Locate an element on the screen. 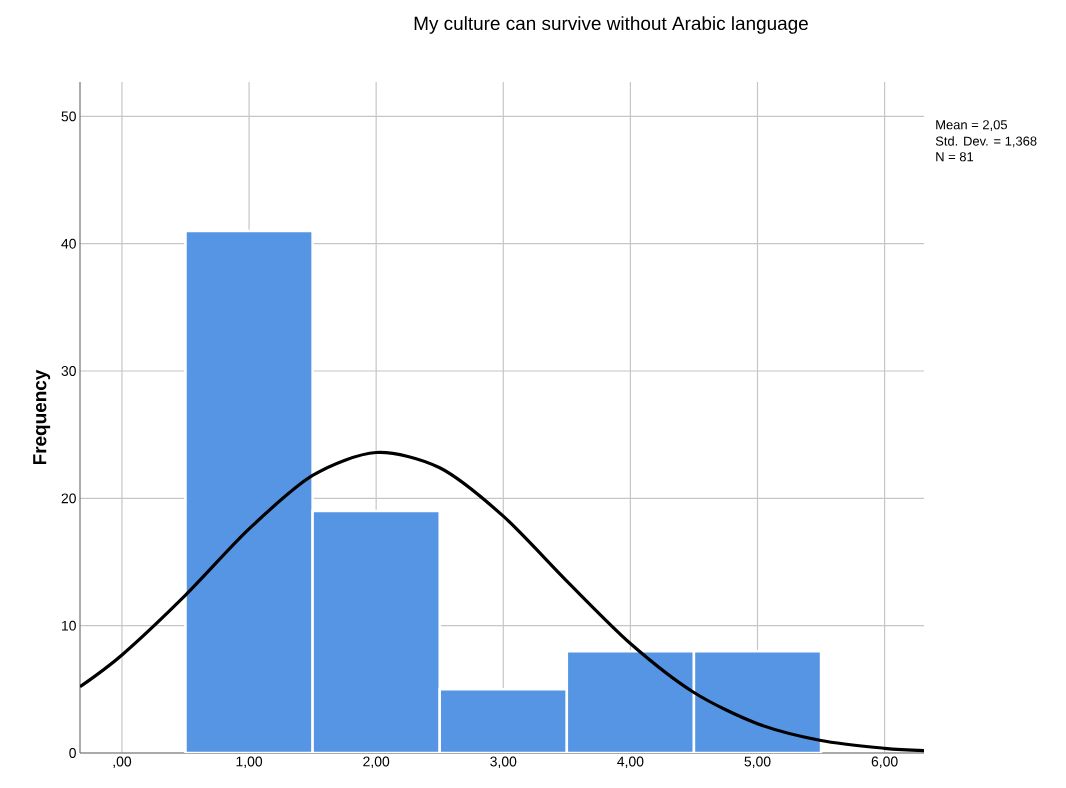 The image size is (1066, 788). x-tick-label: 4,00 is located at coordinates (630, 762).